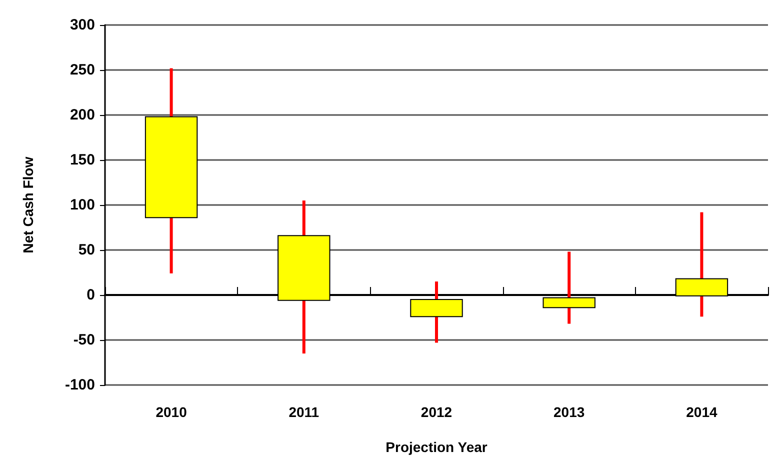 The height and width of the screenshot is (473, 777). Describe the element at coordinates (86, 250) in the screenshot. I see `y-tick-label: 50` at that location.